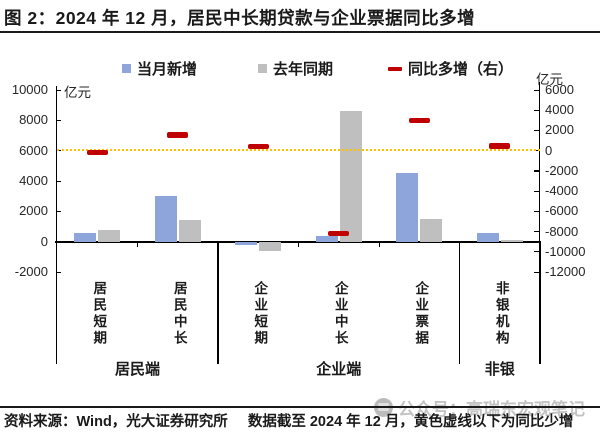 The width and height of the screenshot is (600, 436). What do you see at coordinates (189, 230) in the screenshot?
I see `bar-去年同期-居民中长` at bounding box center [189, 230].